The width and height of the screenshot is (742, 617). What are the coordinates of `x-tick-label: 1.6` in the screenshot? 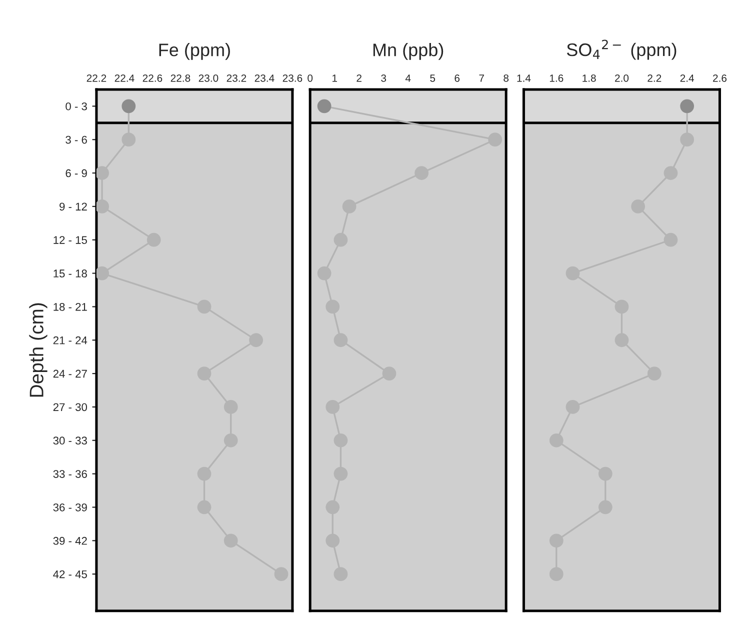 It's located at (557, 78).